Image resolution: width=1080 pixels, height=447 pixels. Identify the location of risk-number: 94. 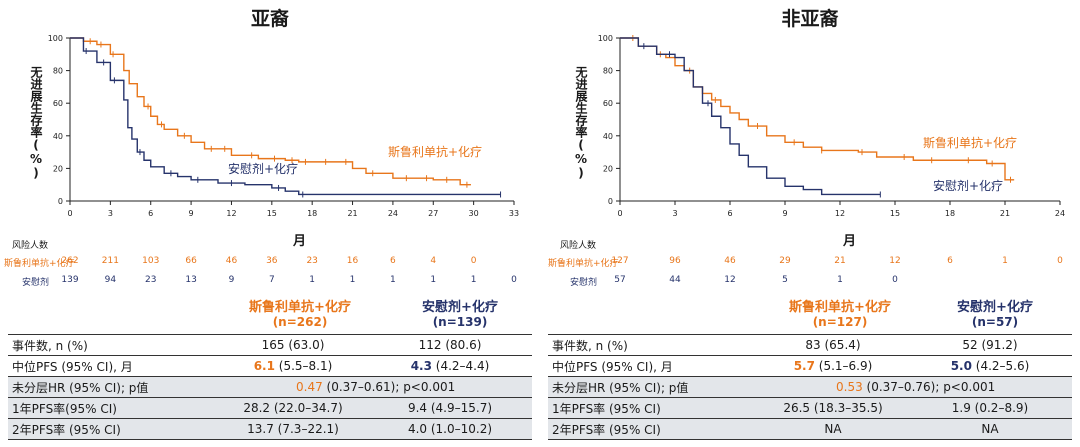
(110, 280).